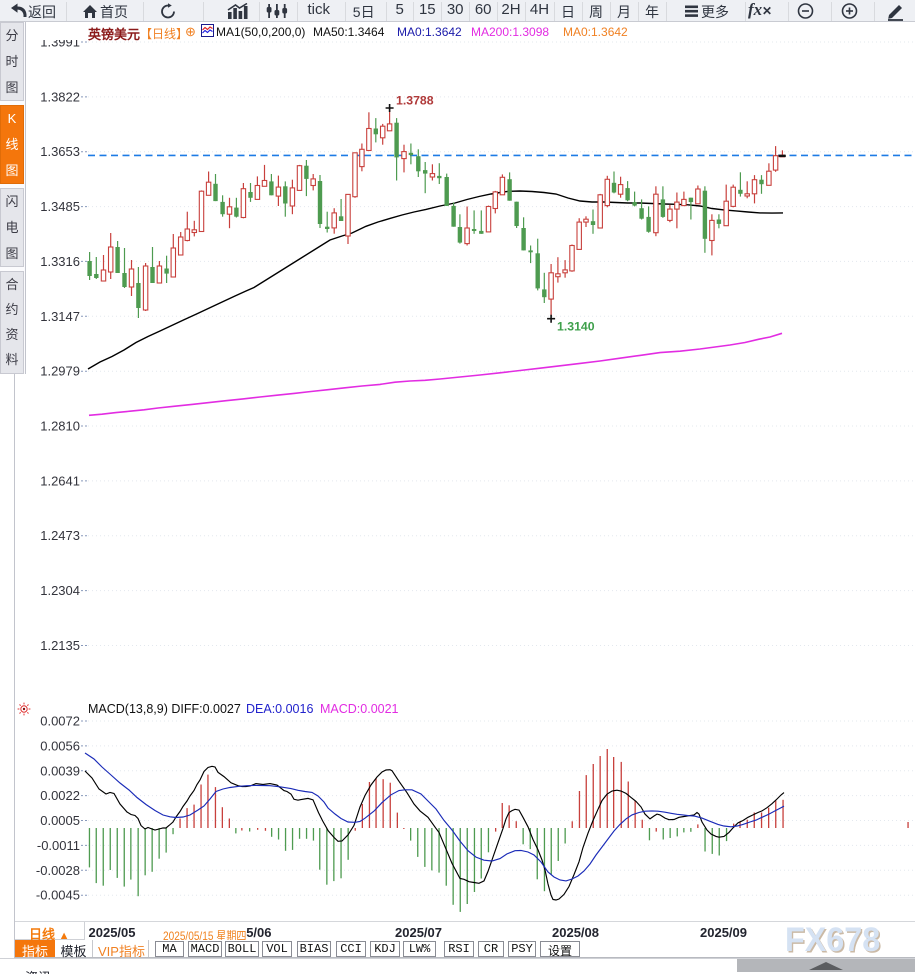 This screenshot has height=974, width=915. I want to click on svg-text: 1.3788, so click(415, 101).